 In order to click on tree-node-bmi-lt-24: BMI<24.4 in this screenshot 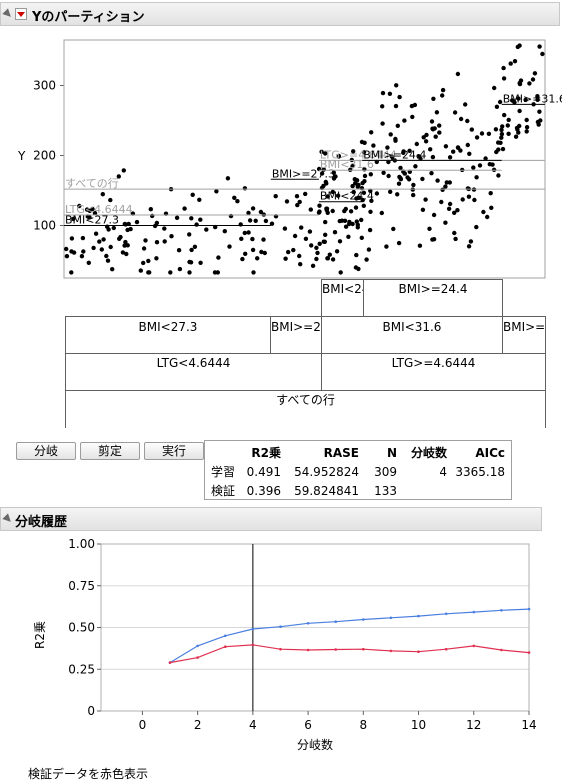, I will do `click(342, 298)`.